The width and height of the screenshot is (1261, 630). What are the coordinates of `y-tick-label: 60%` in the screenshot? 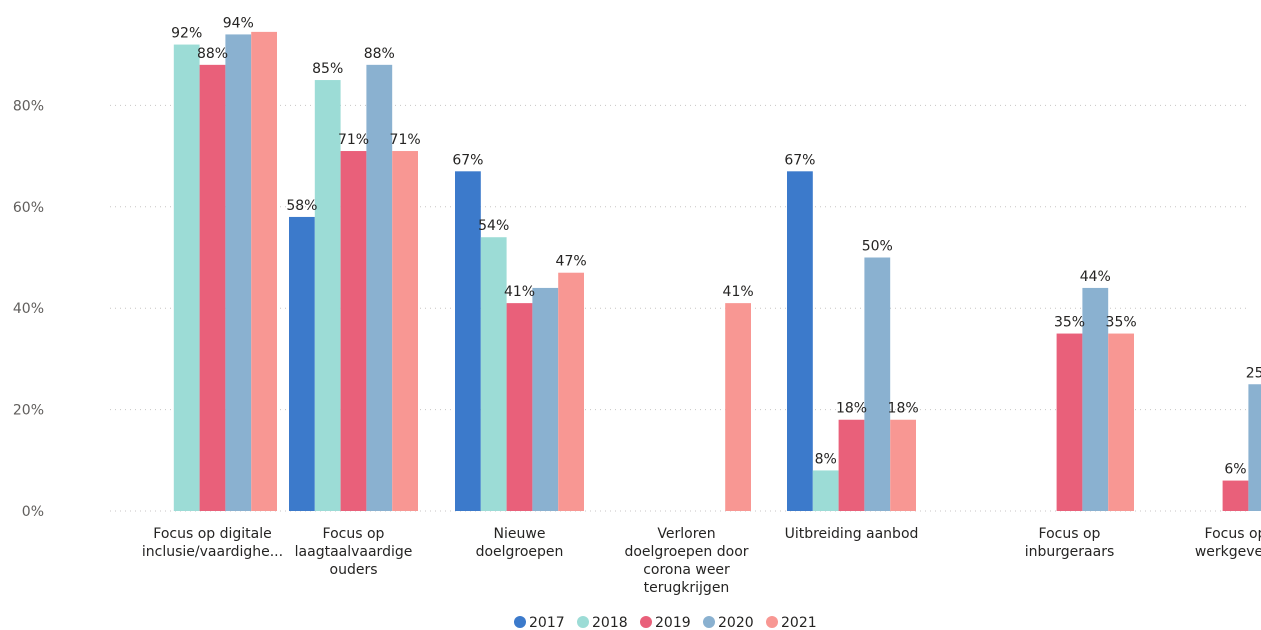 It's located at (28, 208).